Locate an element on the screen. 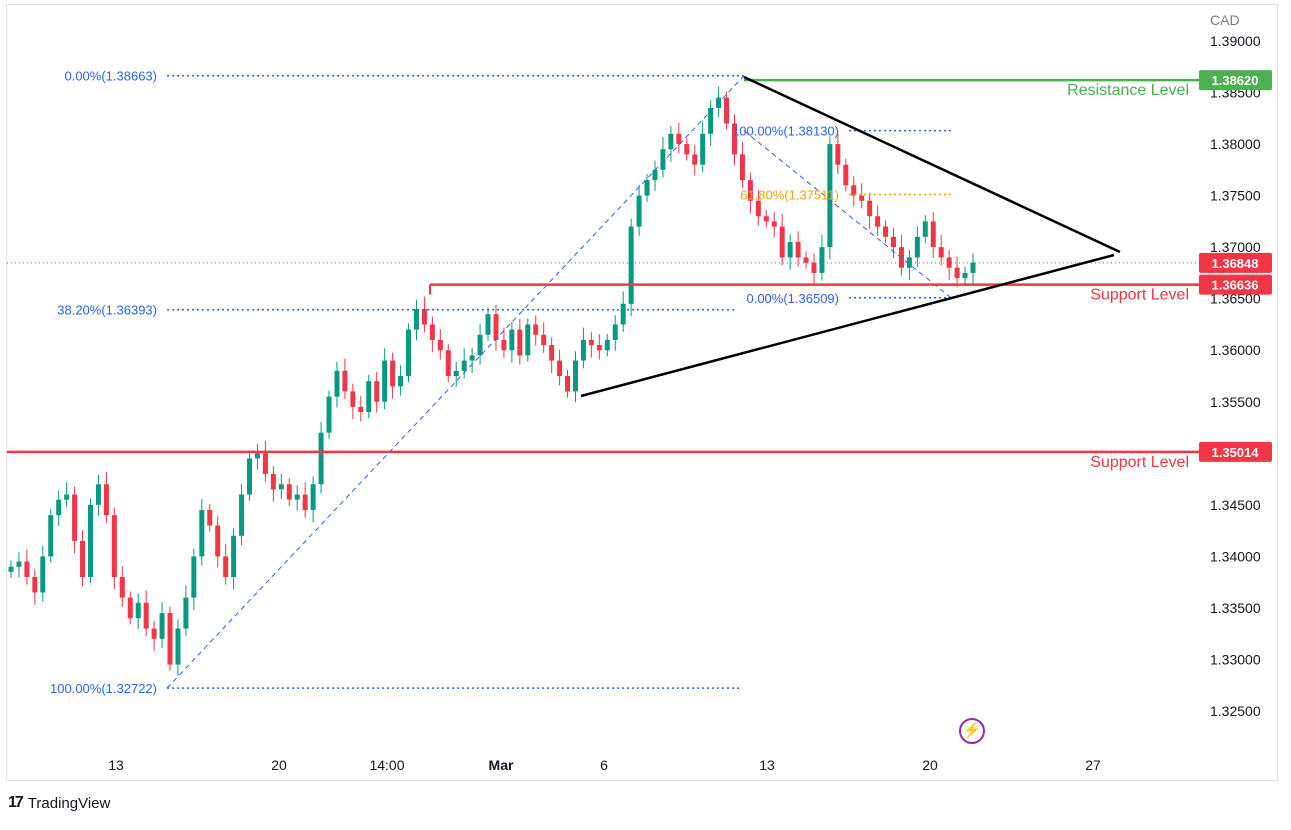 The height and width of the screenshot is (830, 1291). y-tick-label: 1.33000 is located at coordinates (1235, 659).